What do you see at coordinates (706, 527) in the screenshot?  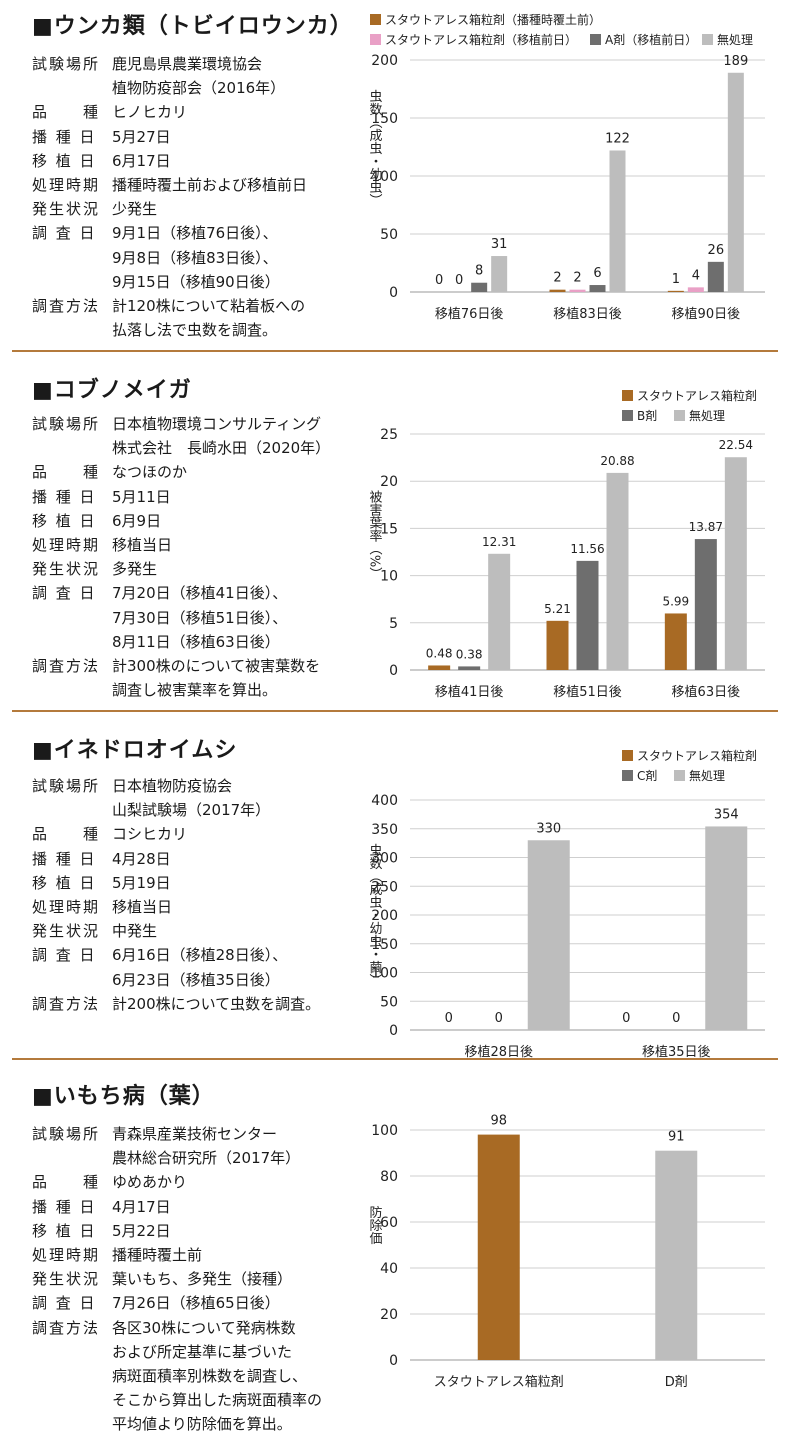 I see `data-label: 13.87` at bounding box center [706, 527].